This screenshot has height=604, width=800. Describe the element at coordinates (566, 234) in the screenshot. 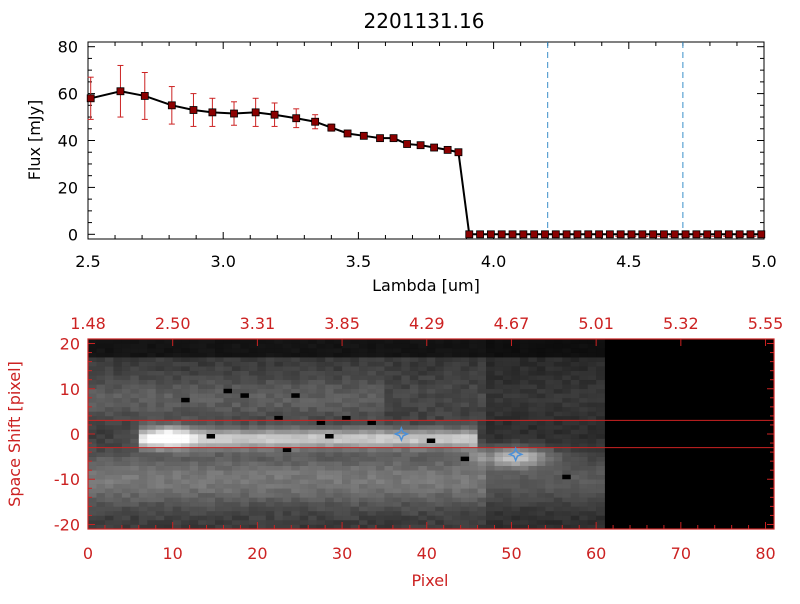

I see `data-point` at that location.